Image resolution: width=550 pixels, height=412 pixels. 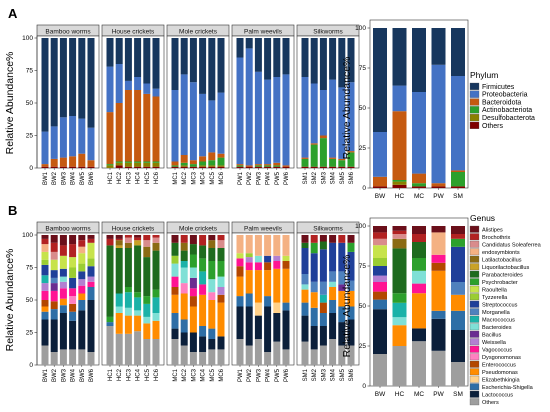 What do you see at coordinates (30, 333) in the screenshot?
I see `genus-by-sample-ytick-label: 25` at bounding box center [30, 333].